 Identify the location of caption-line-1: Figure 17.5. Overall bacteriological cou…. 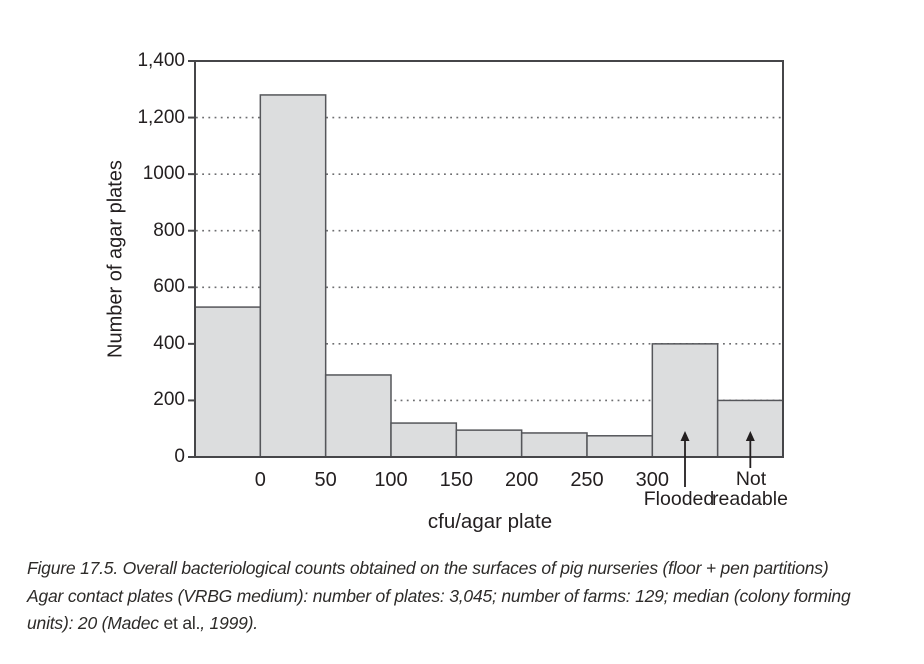
(428, 568).